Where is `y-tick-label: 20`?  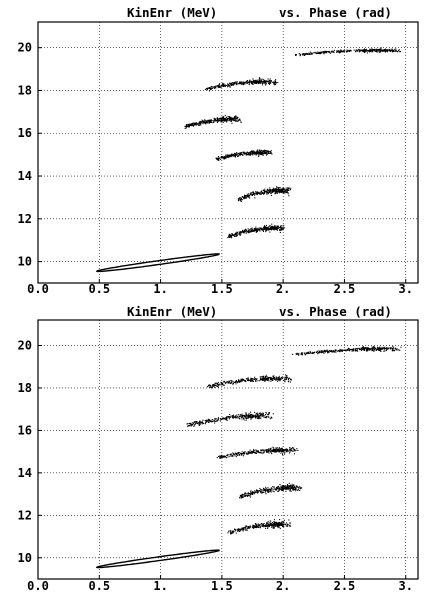
y-tick-label: 20 is located at coordinates (25, 345).